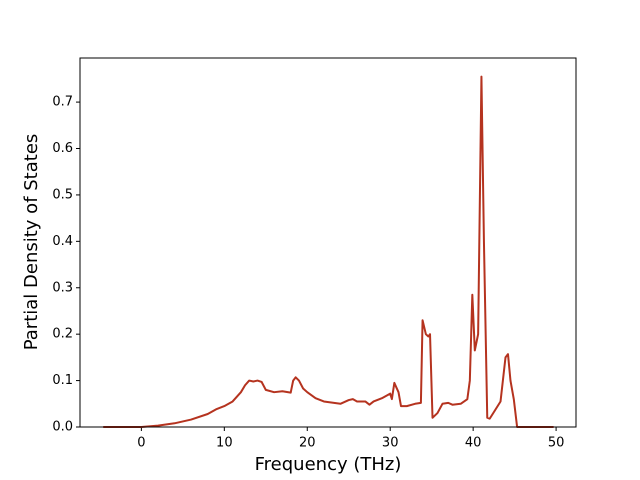  I want to click on y-axis-label: Partial Density of States, so click(31, 242).